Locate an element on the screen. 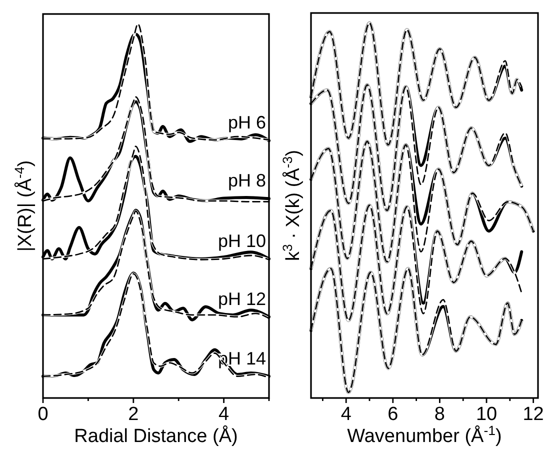  x-axis-title: Radial Distance (Å) is located at coordinates (156, 436).